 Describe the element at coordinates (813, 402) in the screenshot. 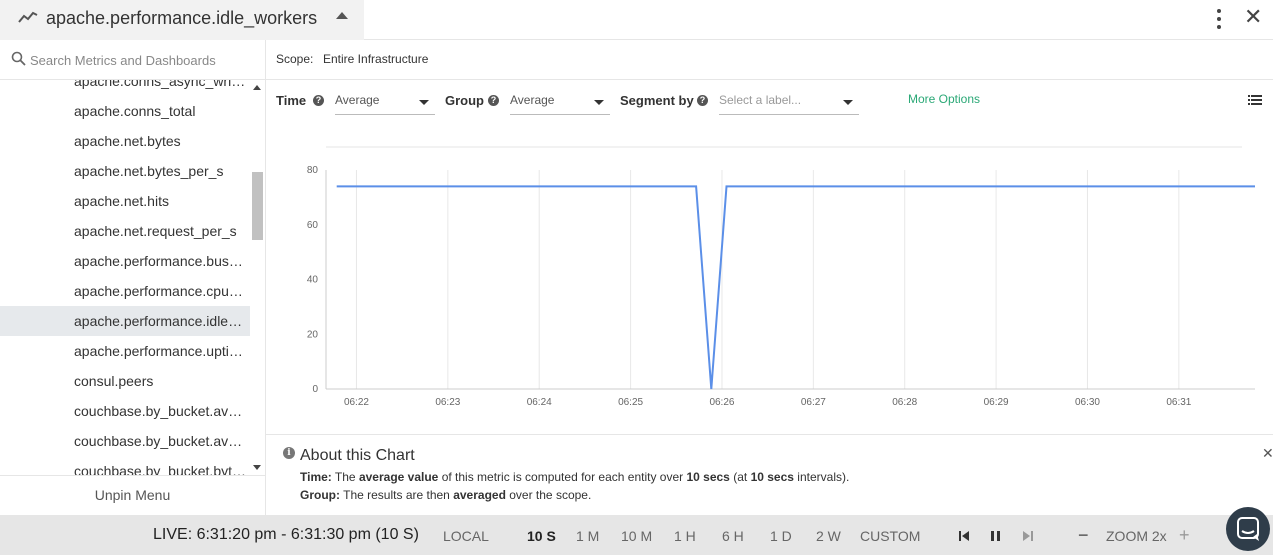

I see `x-tick-label: 06:27` at that location.